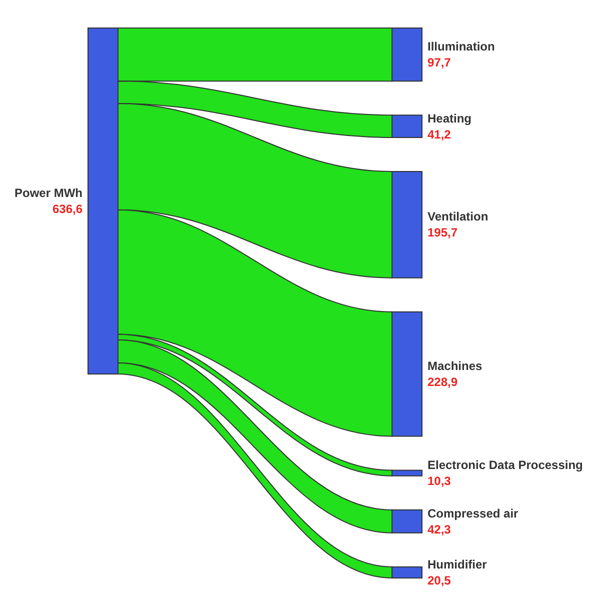  I want to click on data-label: 195,7, so click(443, 233).